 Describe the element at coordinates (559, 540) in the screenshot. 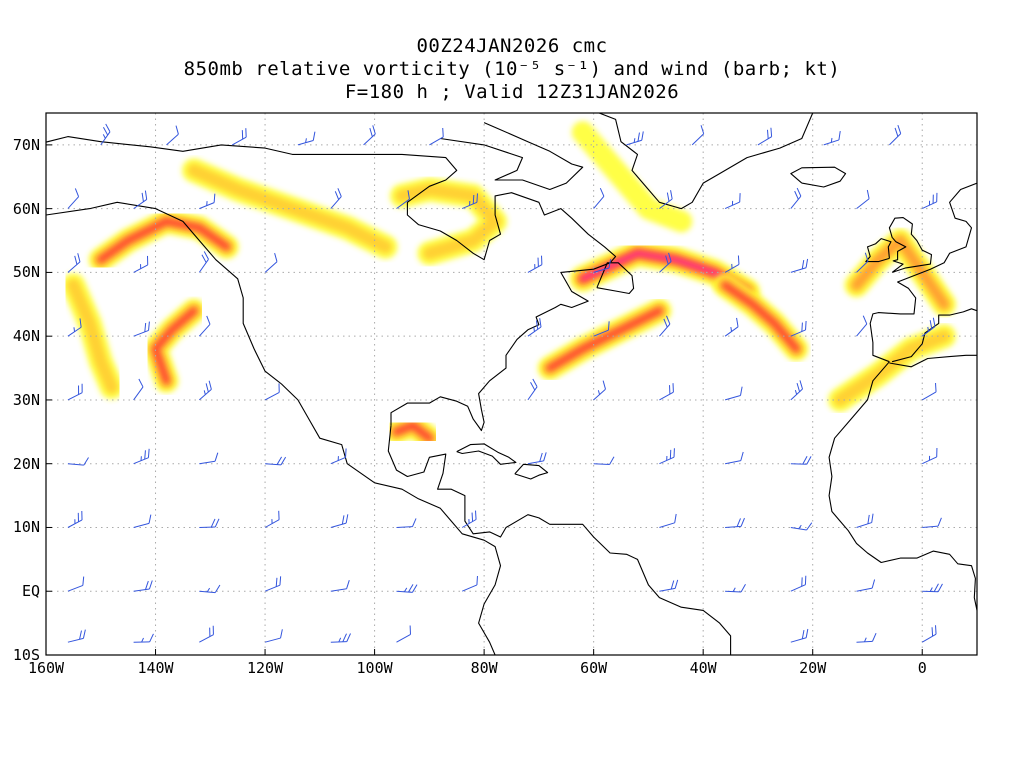

I see `gulf-mexico-yucatan` at that location.